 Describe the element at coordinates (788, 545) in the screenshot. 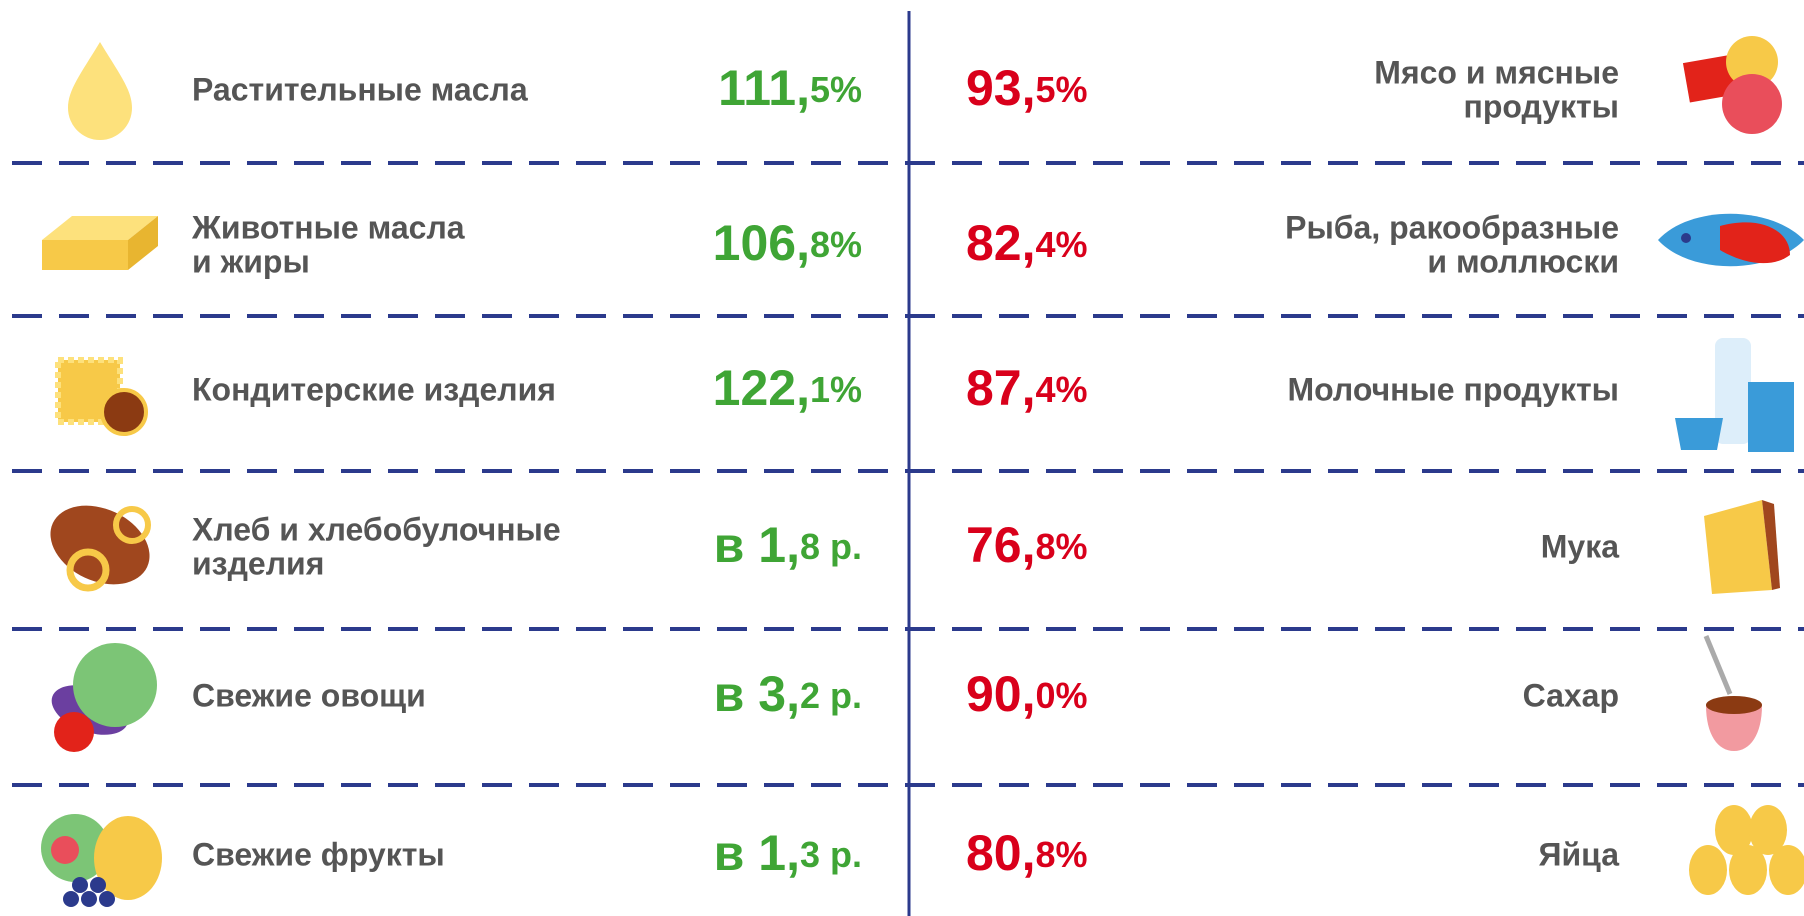

I see `value: в 1,8 р.` at that location.